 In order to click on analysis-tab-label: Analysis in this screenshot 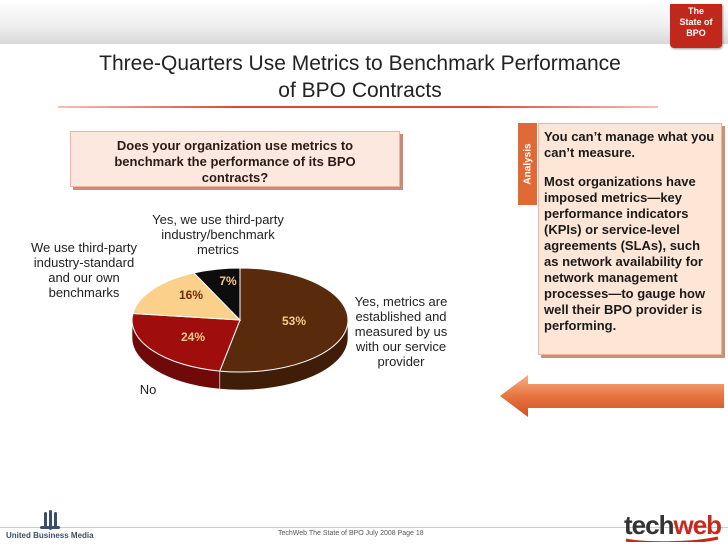, I will do `click(527, 164)`.